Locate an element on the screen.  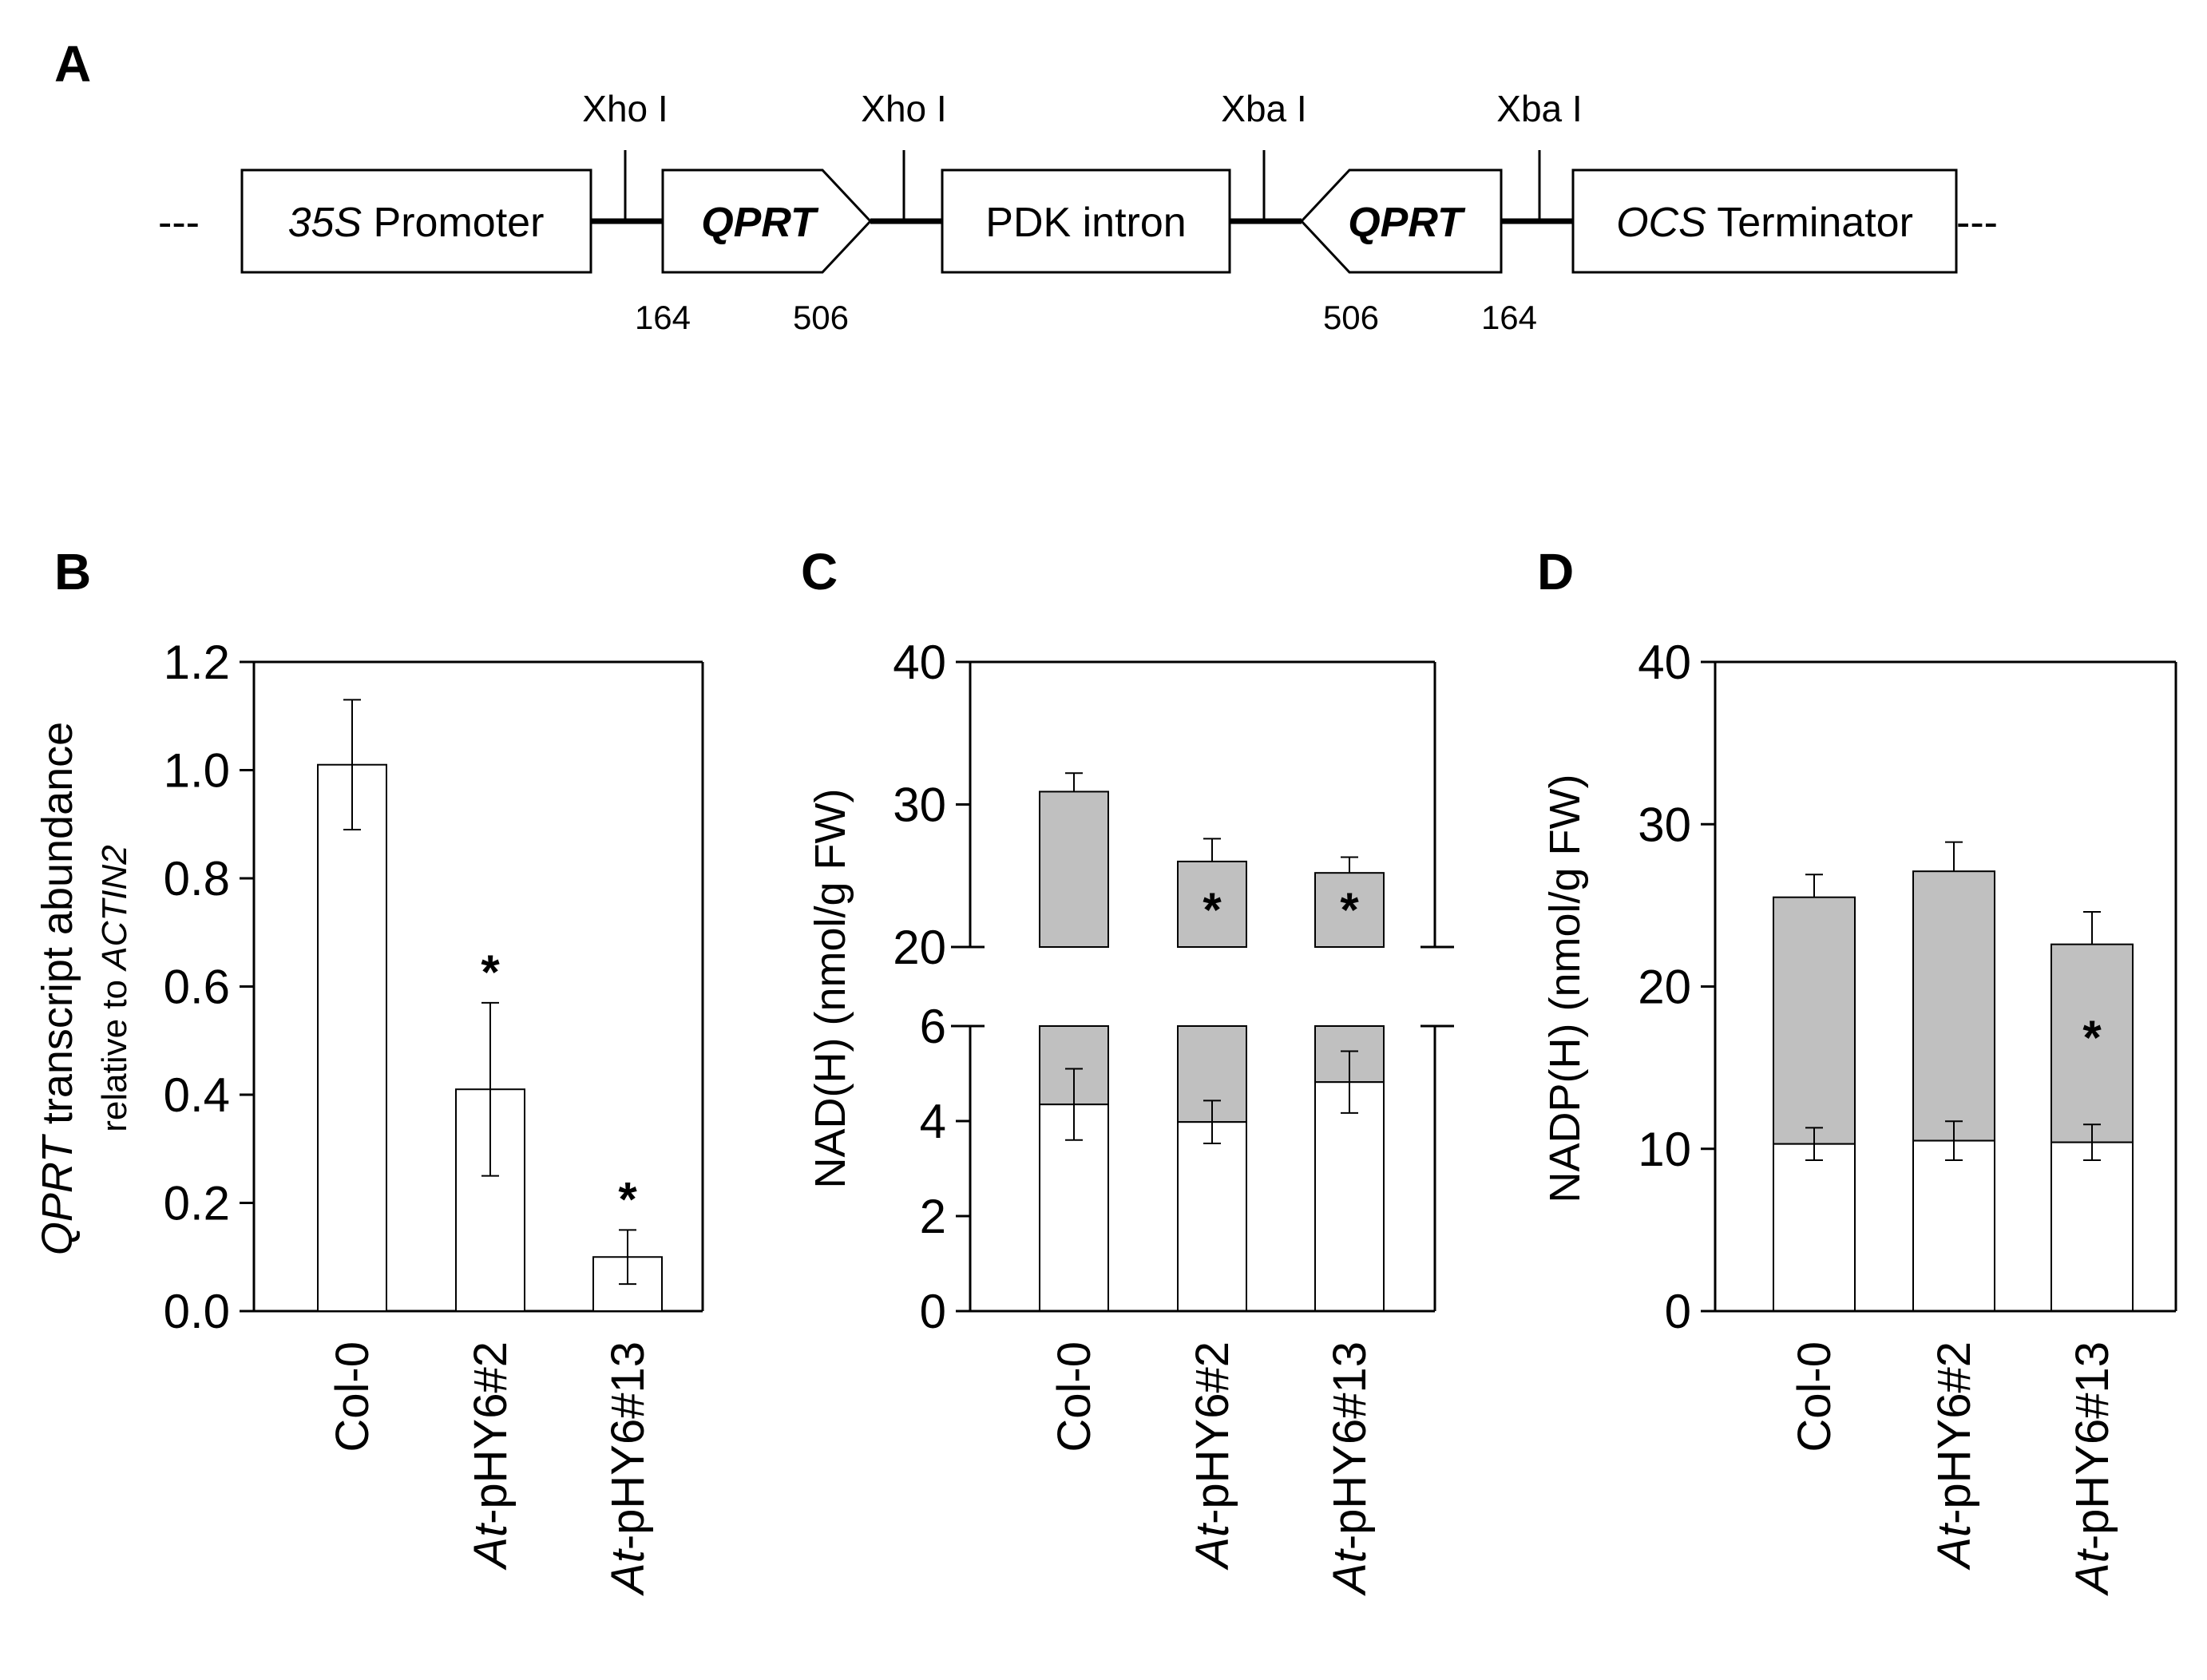
y-axis-label-line2: relative to ACTIN2 is located at coordinates (115, 988).